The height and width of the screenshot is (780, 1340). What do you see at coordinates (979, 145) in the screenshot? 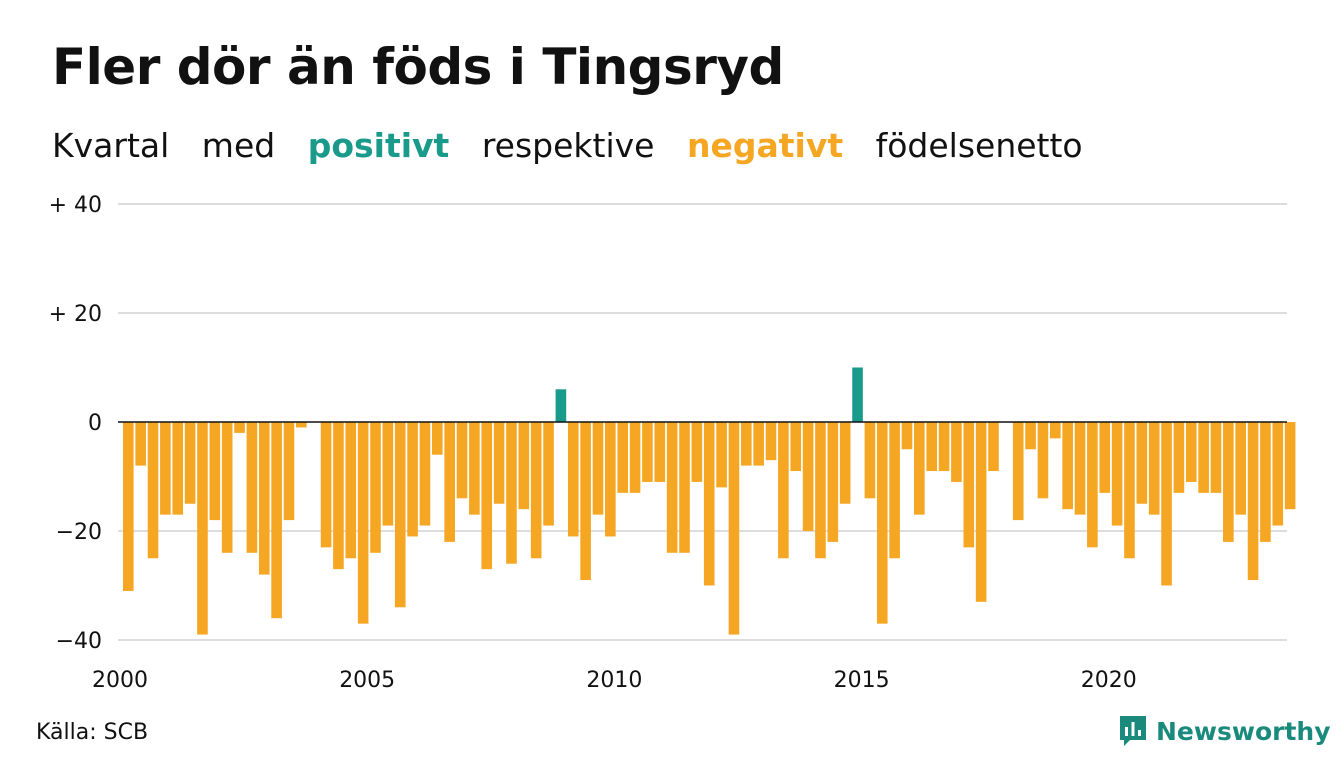
I see `subtitle-word: födelsenetto` at bounding box center [979, 145].